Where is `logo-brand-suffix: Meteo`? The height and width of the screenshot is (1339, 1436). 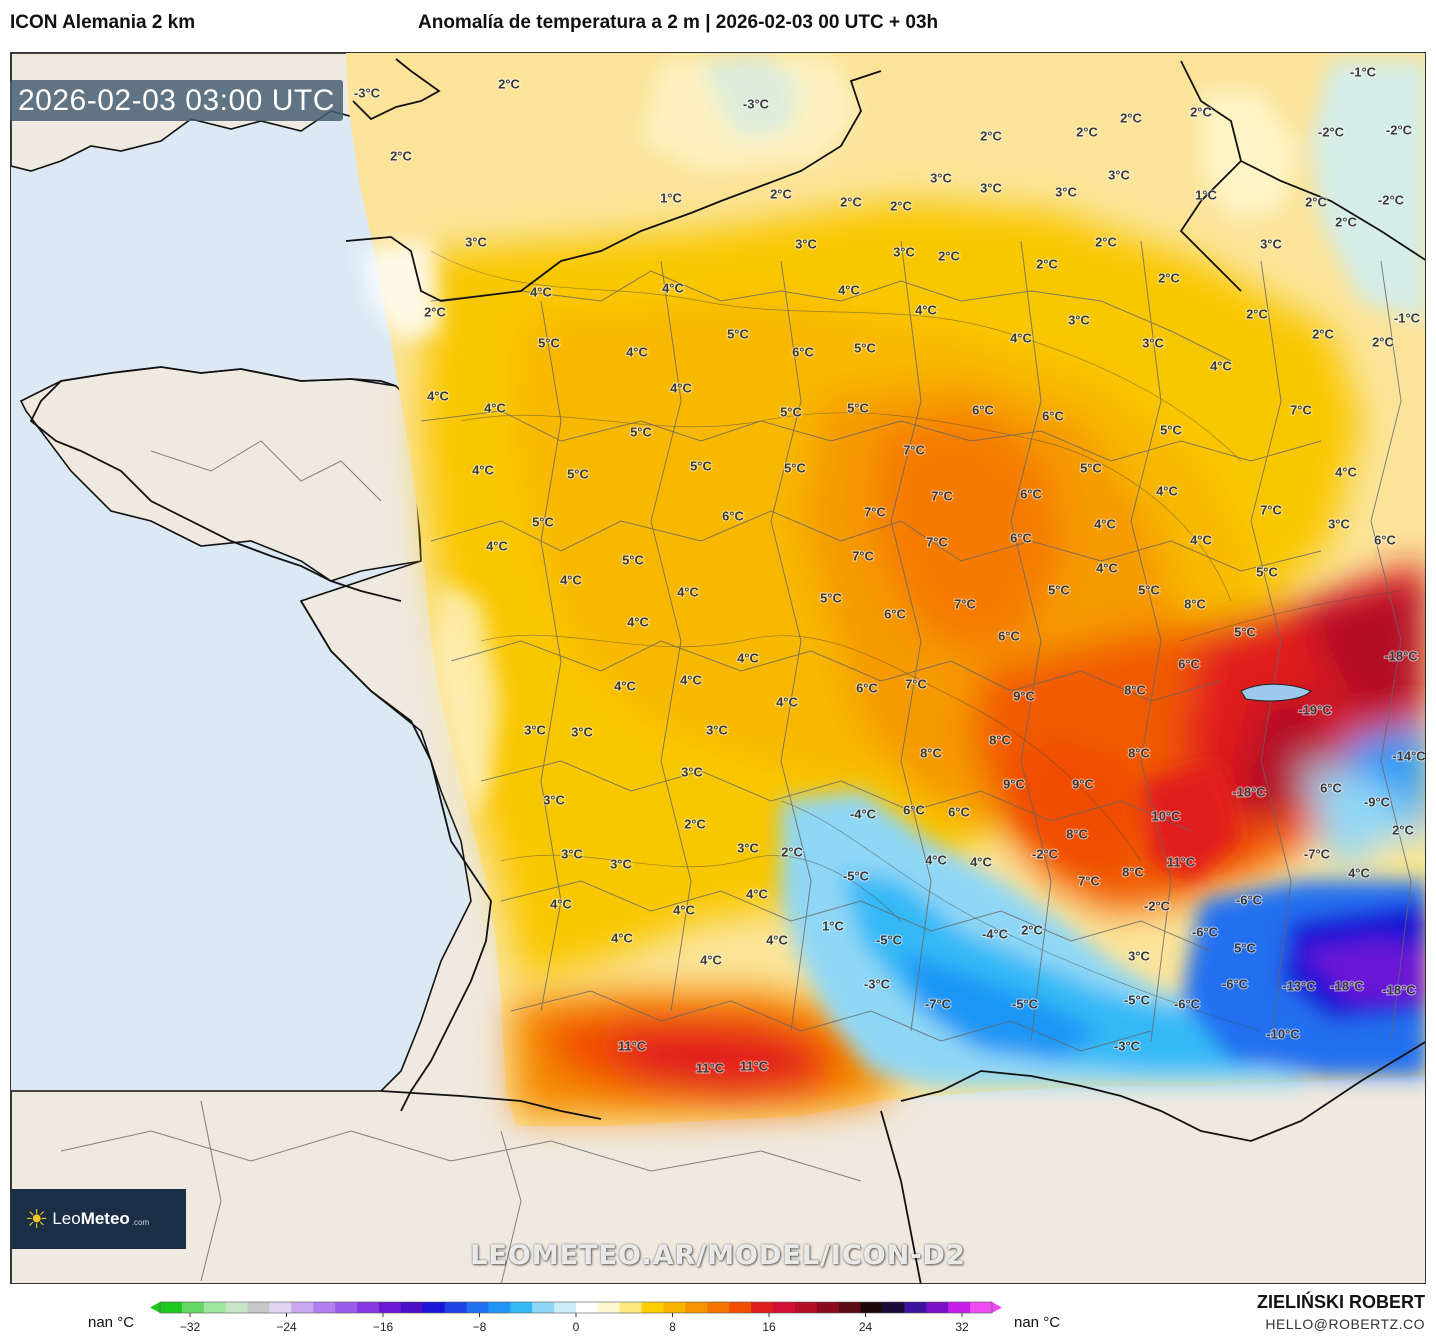
logo-brand-suffix: Meteo is located at coordinates (105, 1218).